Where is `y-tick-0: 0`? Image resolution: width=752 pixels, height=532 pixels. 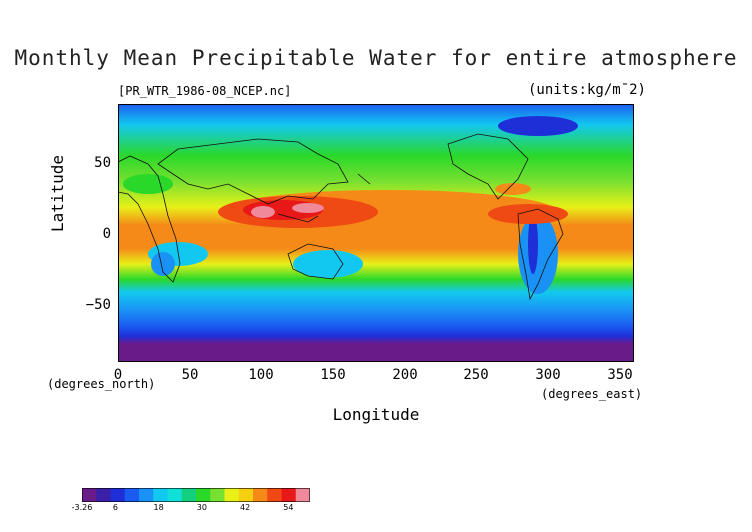
y-tick-0: 0 is located at coordinates (106, 234).